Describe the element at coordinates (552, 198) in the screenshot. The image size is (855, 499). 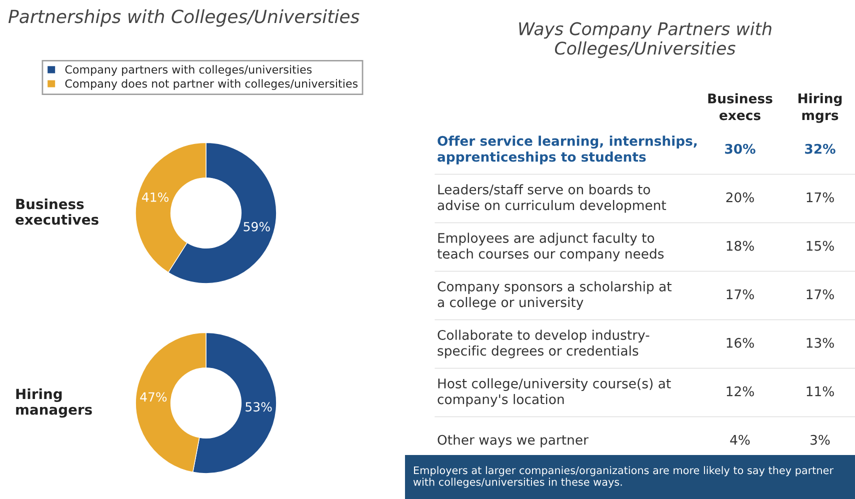
I see `category-label: Leaders/staff serve on boards to advise on curriculum development` at that location.